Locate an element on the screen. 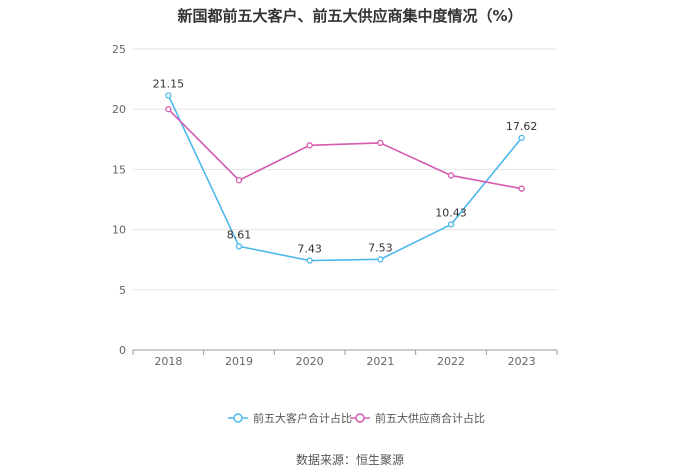  y-tick-label-10: 10 is located at coordinates (119, 230).